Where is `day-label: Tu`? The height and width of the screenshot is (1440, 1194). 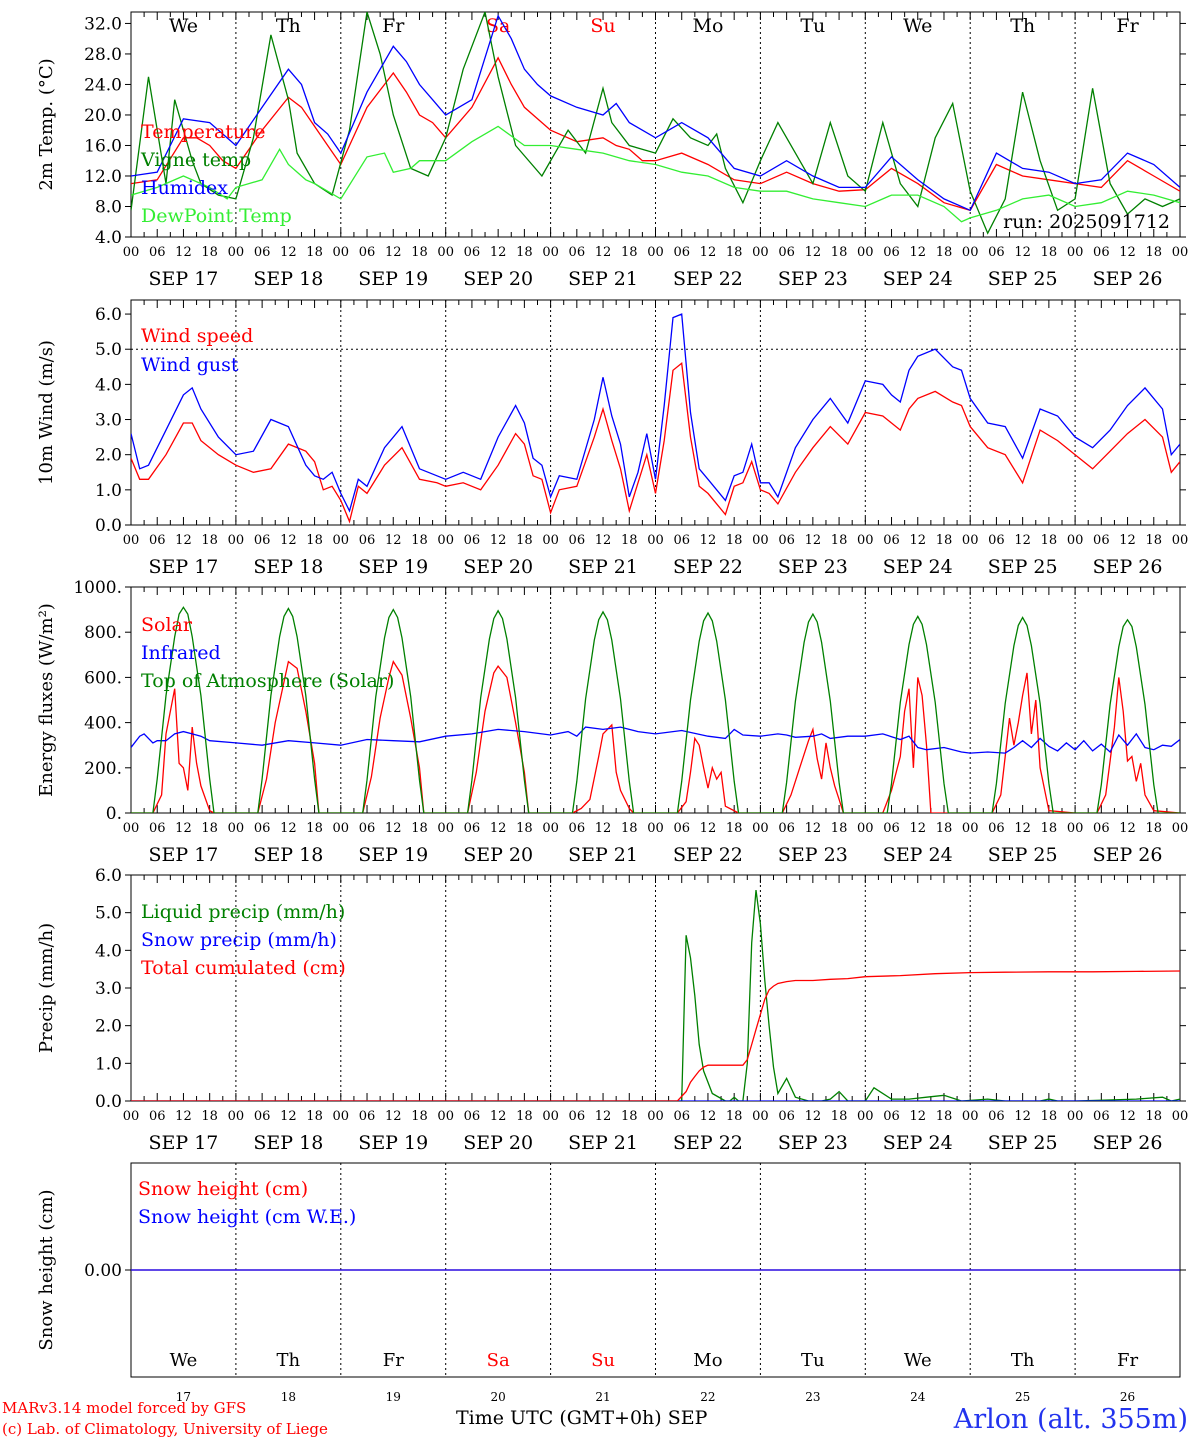 day-label: Tu is located at coordinates (812, 26).